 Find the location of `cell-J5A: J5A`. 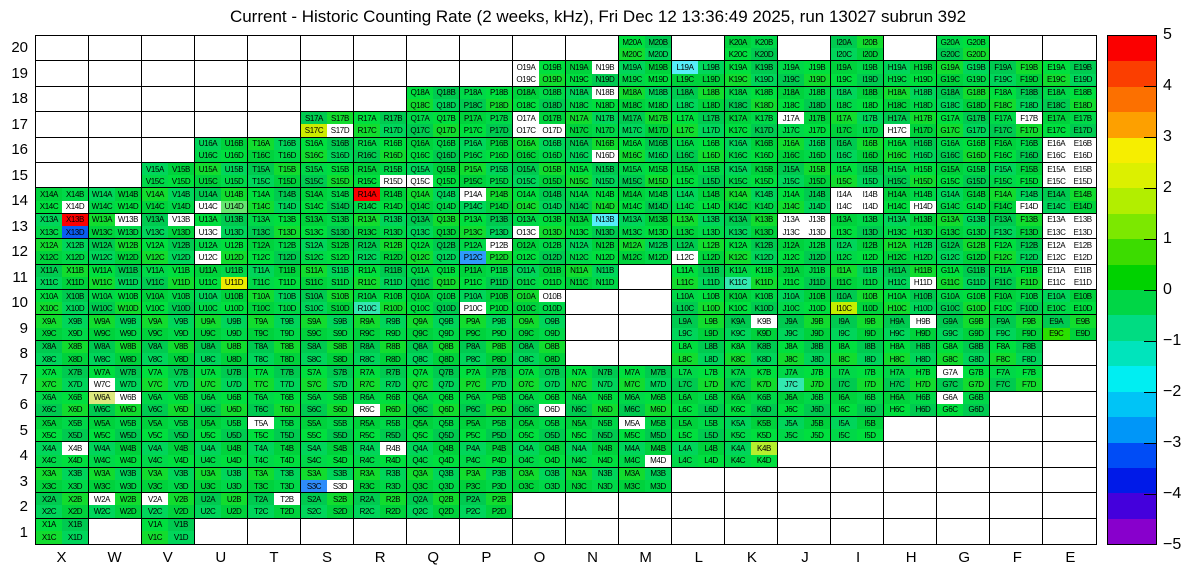

cell-J5A: J5A is located at coordinates (791, 423).